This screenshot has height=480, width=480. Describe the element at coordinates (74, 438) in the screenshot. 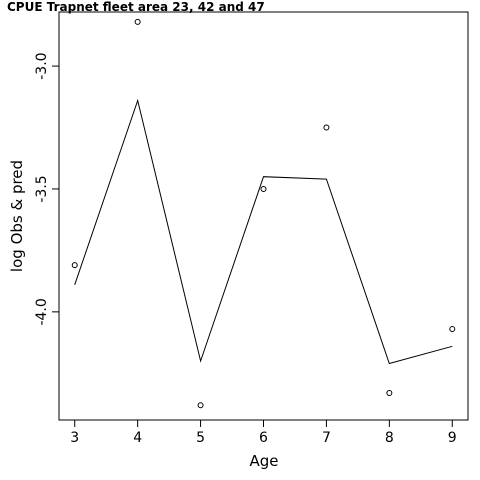

I see `x-tick-label: 3` at that location.